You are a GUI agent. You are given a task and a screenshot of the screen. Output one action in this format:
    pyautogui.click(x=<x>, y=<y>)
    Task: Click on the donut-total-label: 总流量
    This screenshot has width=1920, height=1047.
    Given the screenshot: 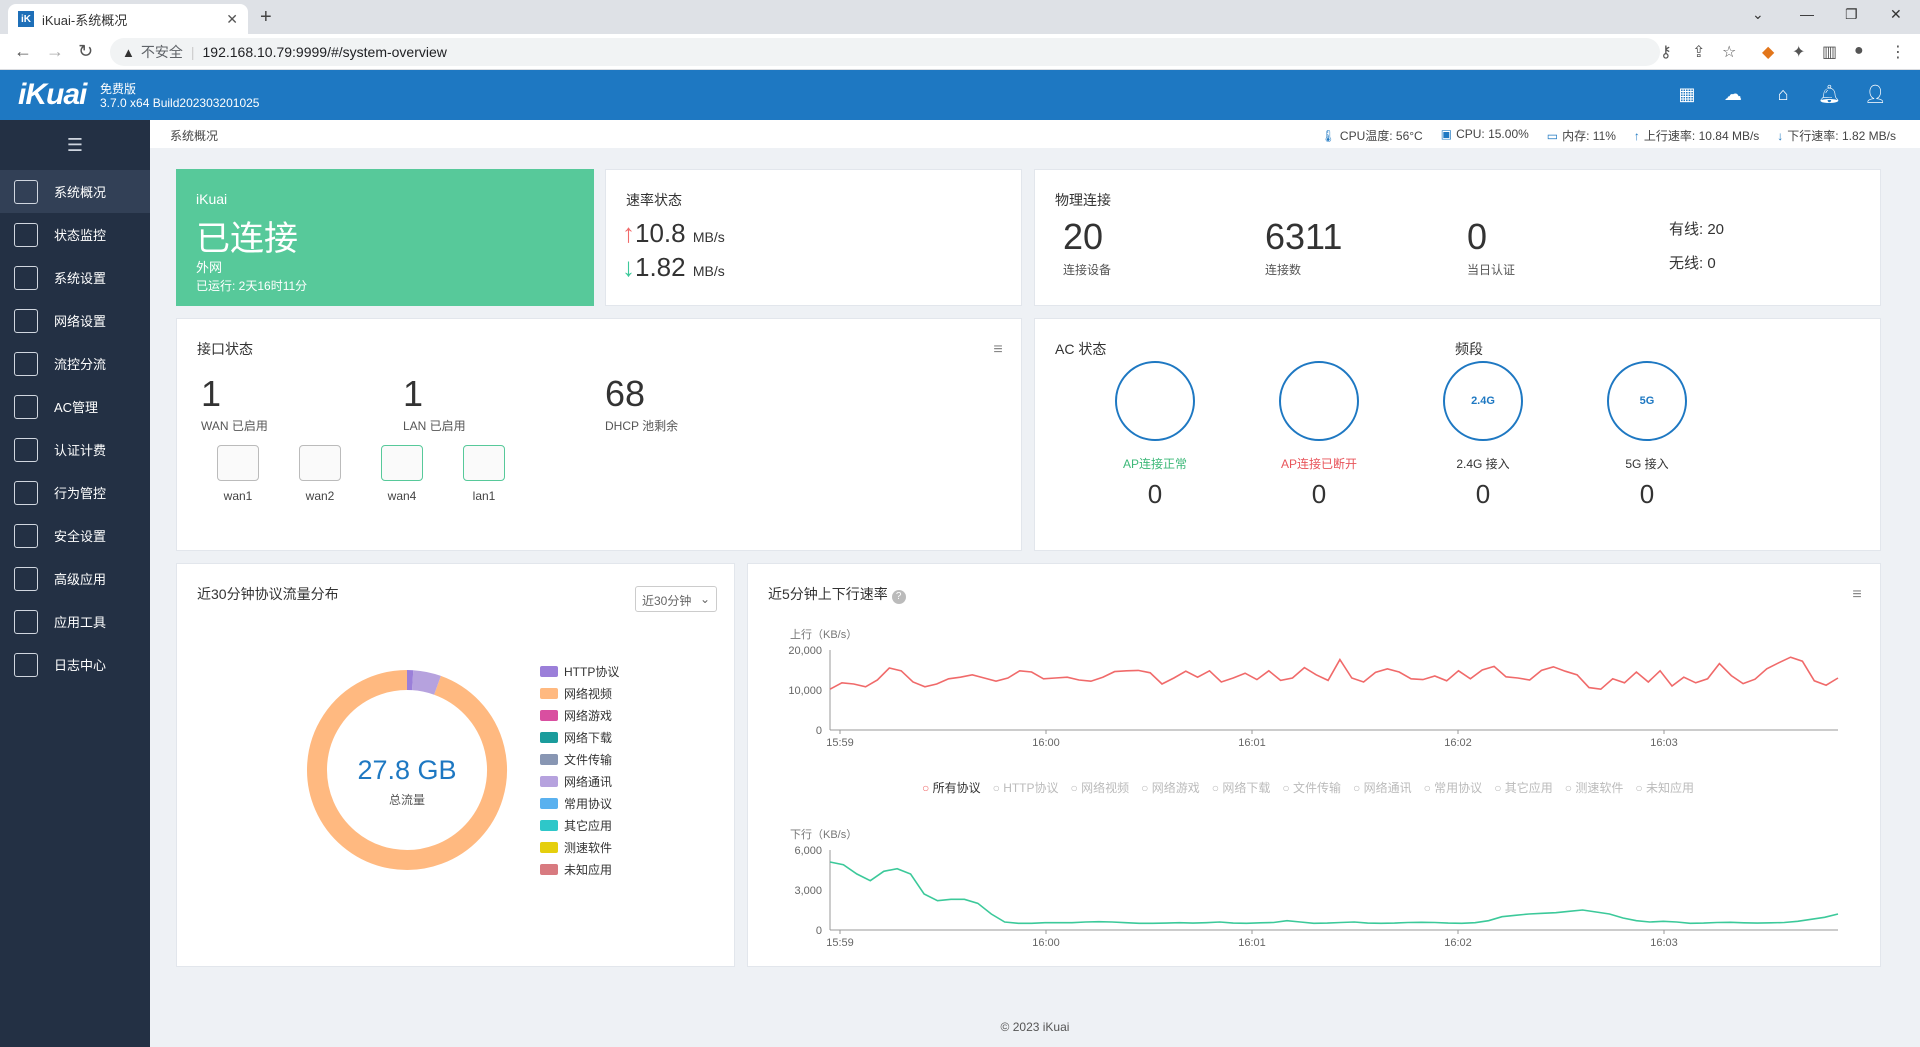 What is the action you would take?
    pyautogui.click(x=407, y=800)
    